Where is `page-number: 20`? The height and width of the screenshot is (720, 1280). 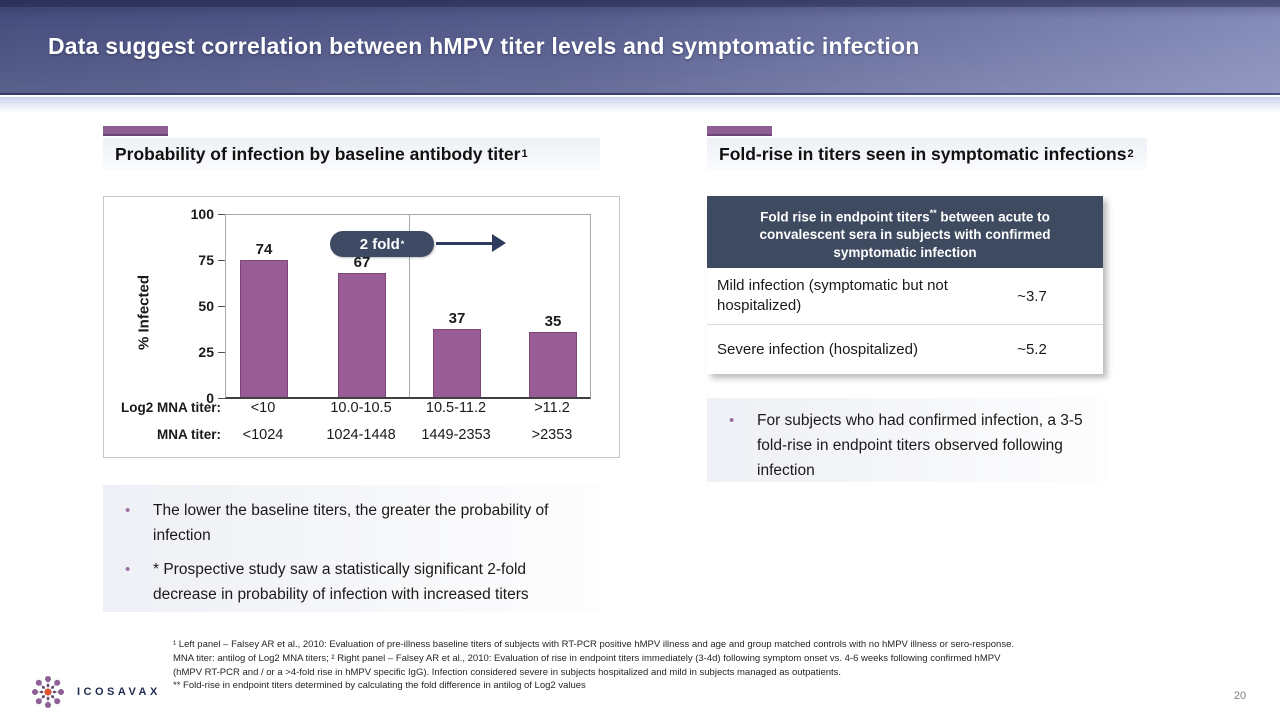
page-number: 20 is located at coordinates (1240, 696).